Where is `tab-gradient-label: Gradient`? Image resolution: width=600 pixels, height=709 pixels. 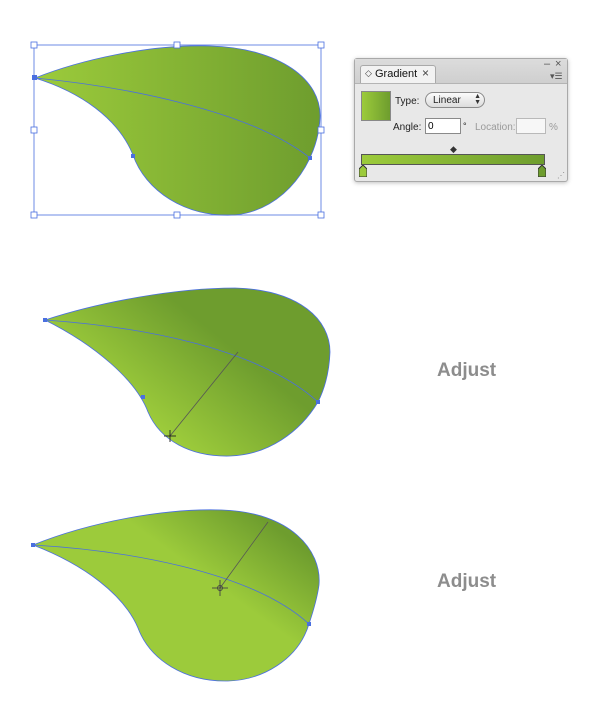 tab-gradient-label: Gradient is located at coordinates (396, 74).